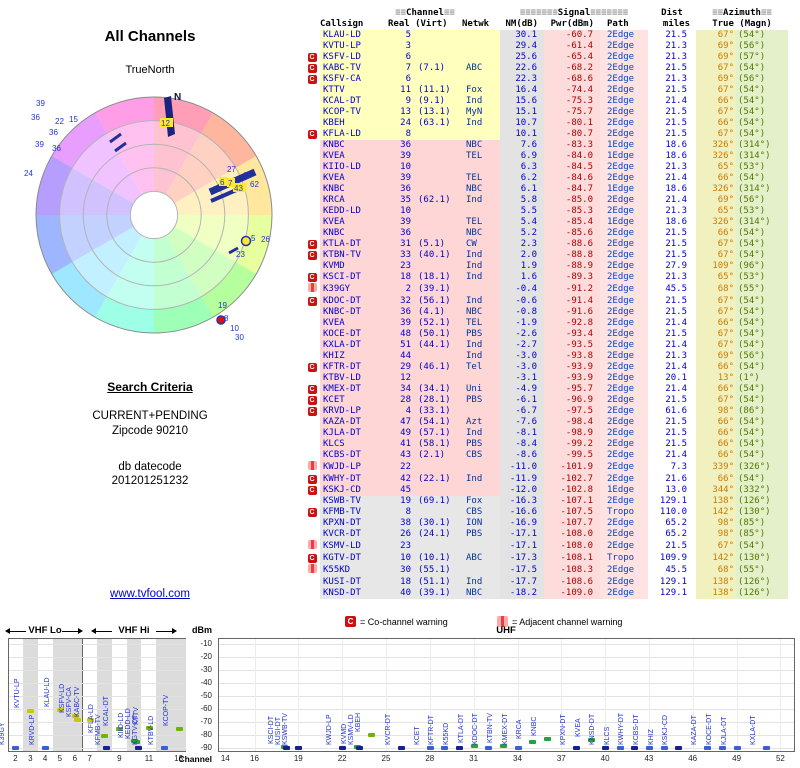 The image size is (800, 768). What do you see at coordinates (354, 512) in the screenshot?
I see `cell-callsign: KFMB-TV` at bounding box center [354, 512].